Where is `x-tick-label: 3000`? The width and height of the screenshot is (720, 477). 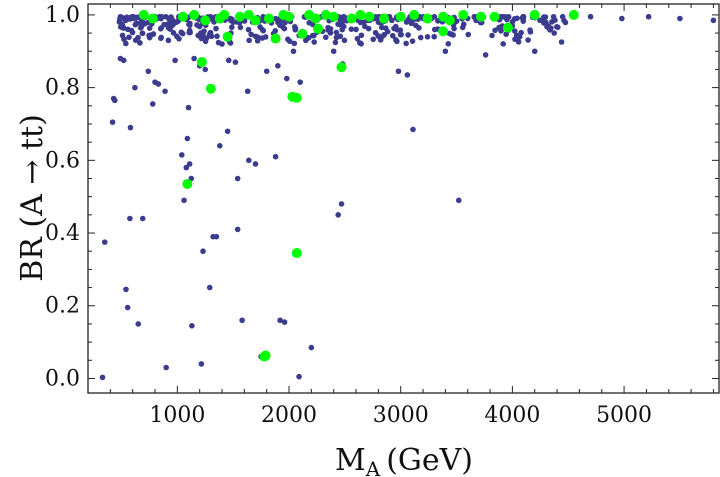 x-tick-label: 3000 is located at coordinates (401, 415).